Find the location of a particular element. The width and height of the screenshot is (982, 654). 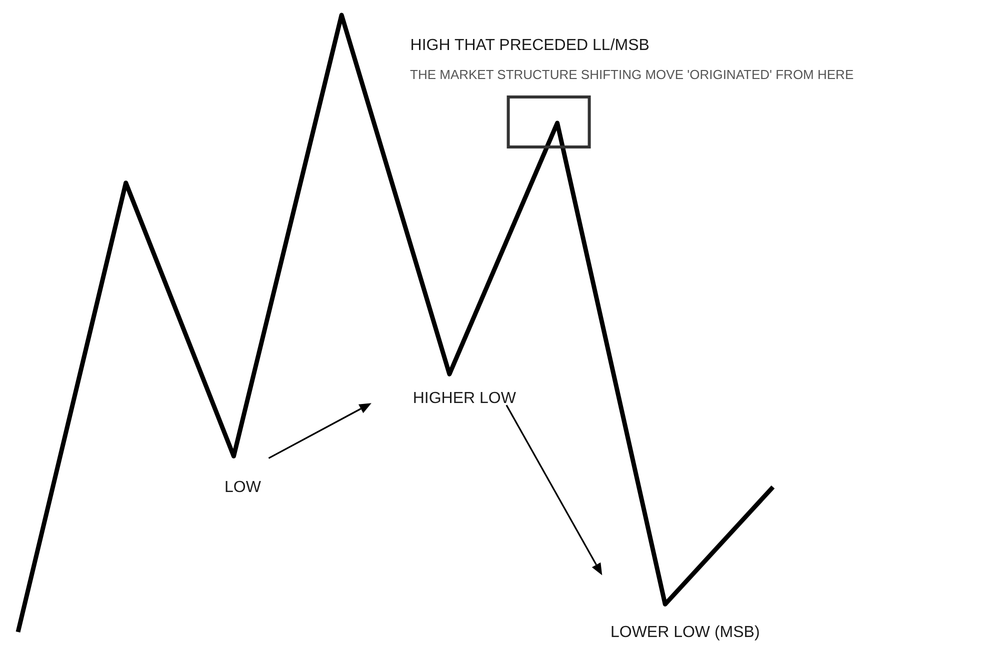

annotation: THE MARKET STRUCTURE SHIFTING MOVE 'ORIGINATED' FROM HERE is located at coordinates (632, 74).